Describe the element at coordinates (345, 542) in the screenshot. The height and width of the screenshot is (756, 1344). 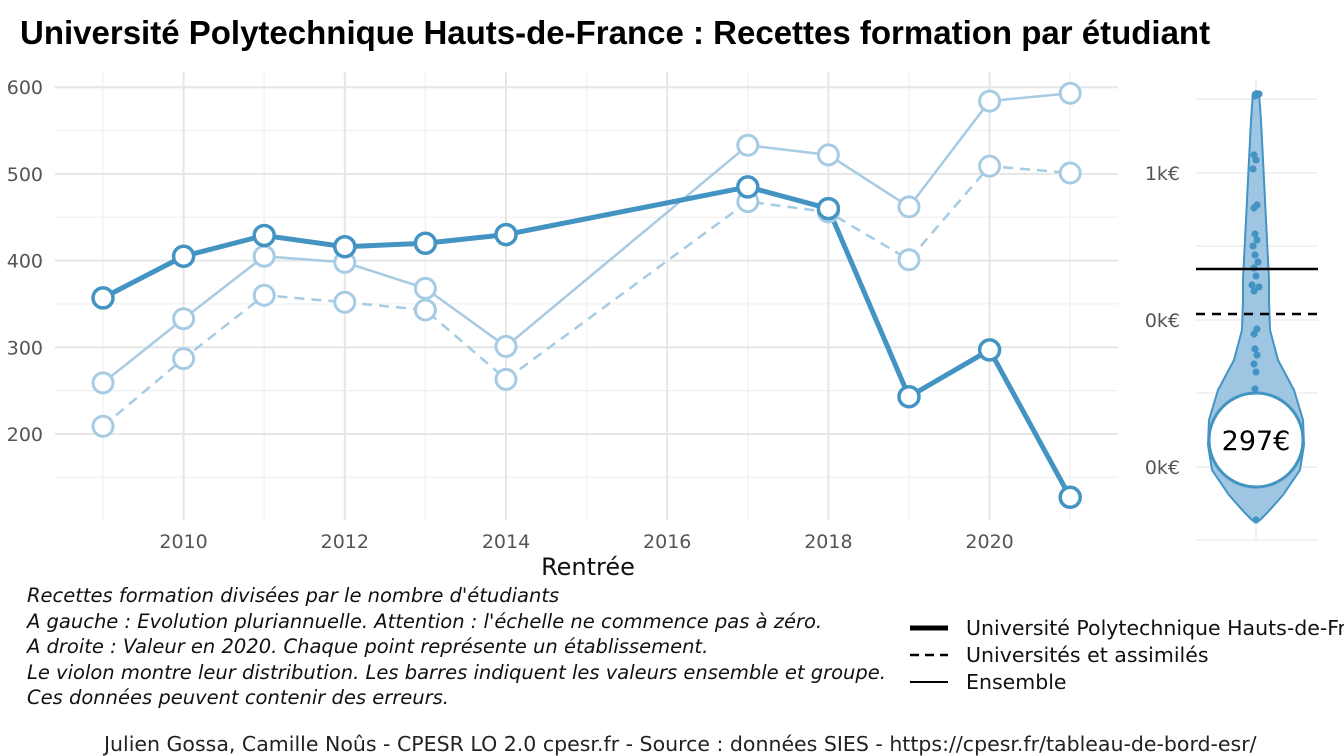
I see `x-tick-label: 2012` at that location.